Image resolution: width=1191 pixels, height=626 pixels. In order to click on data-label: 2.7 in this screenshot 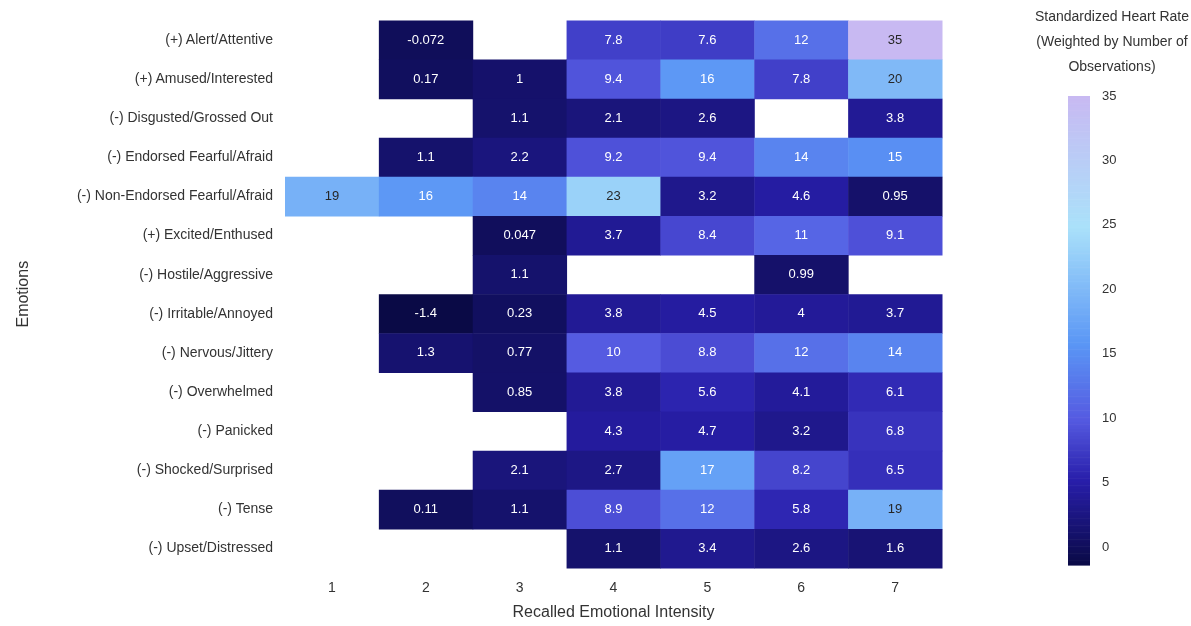, I will do `click(613, 469)`.